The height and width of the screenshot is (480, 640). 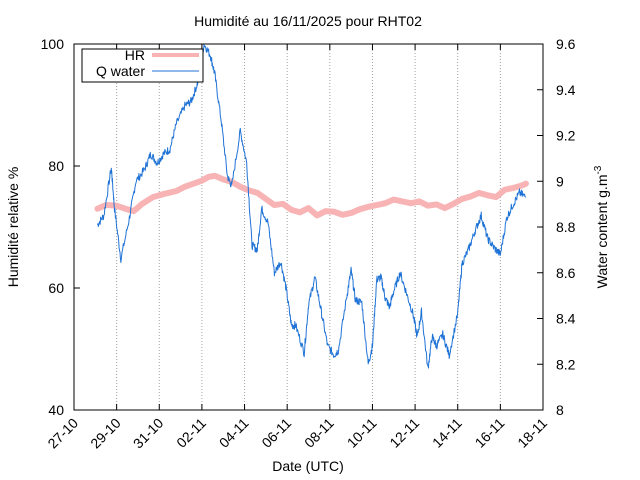 What do you see at coordinates (105, 433) in the screenshot?
I see `x-tick-label: 29-10` at bounding box center [105, 433].